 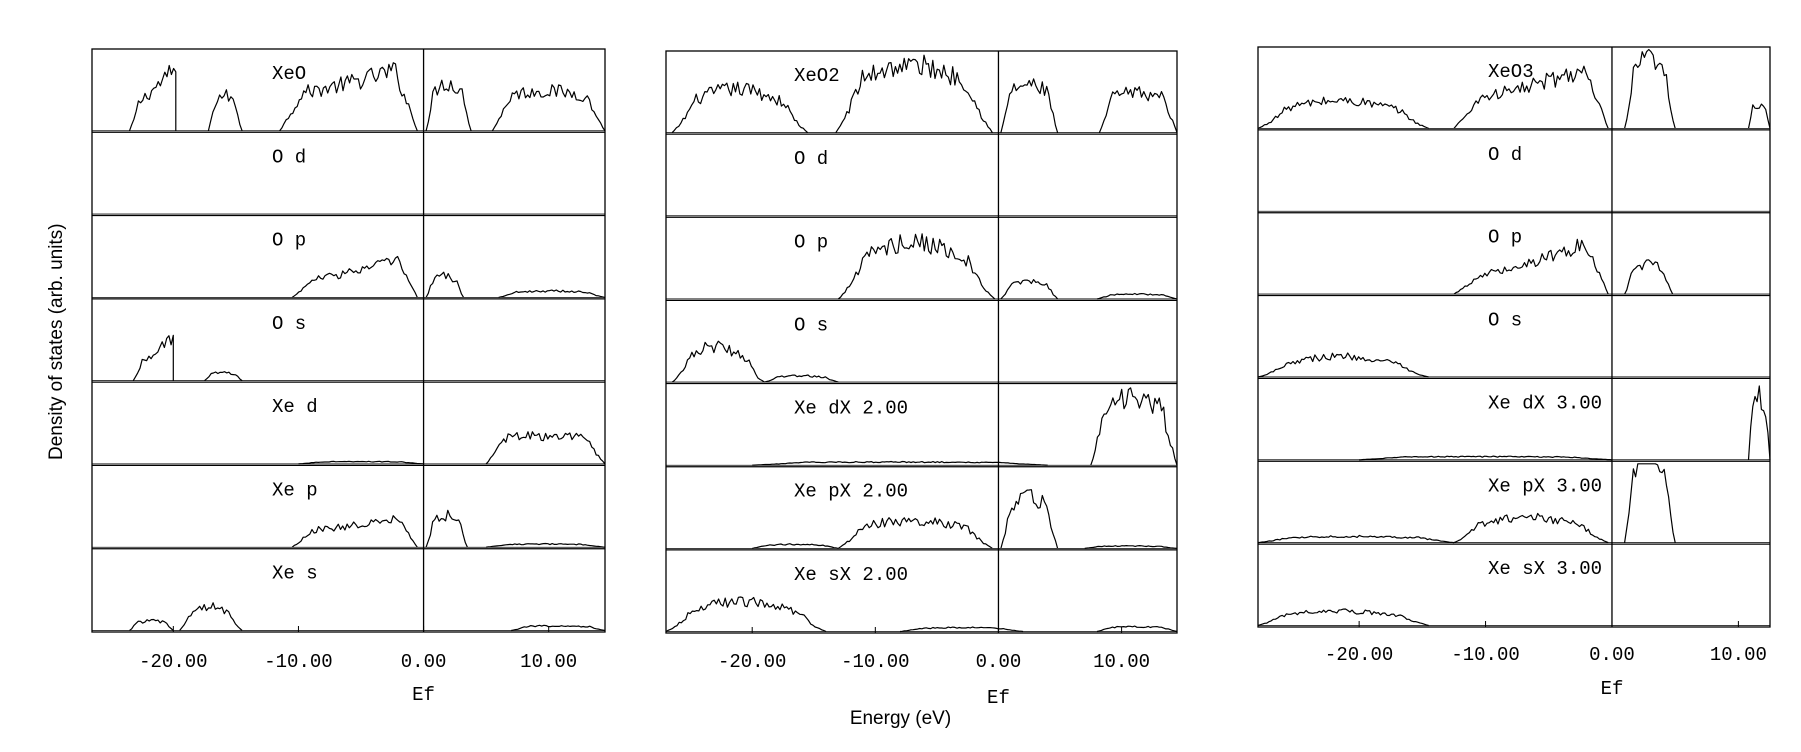 I want to click on panel-label: Xe p, so click(x=295, y=490).